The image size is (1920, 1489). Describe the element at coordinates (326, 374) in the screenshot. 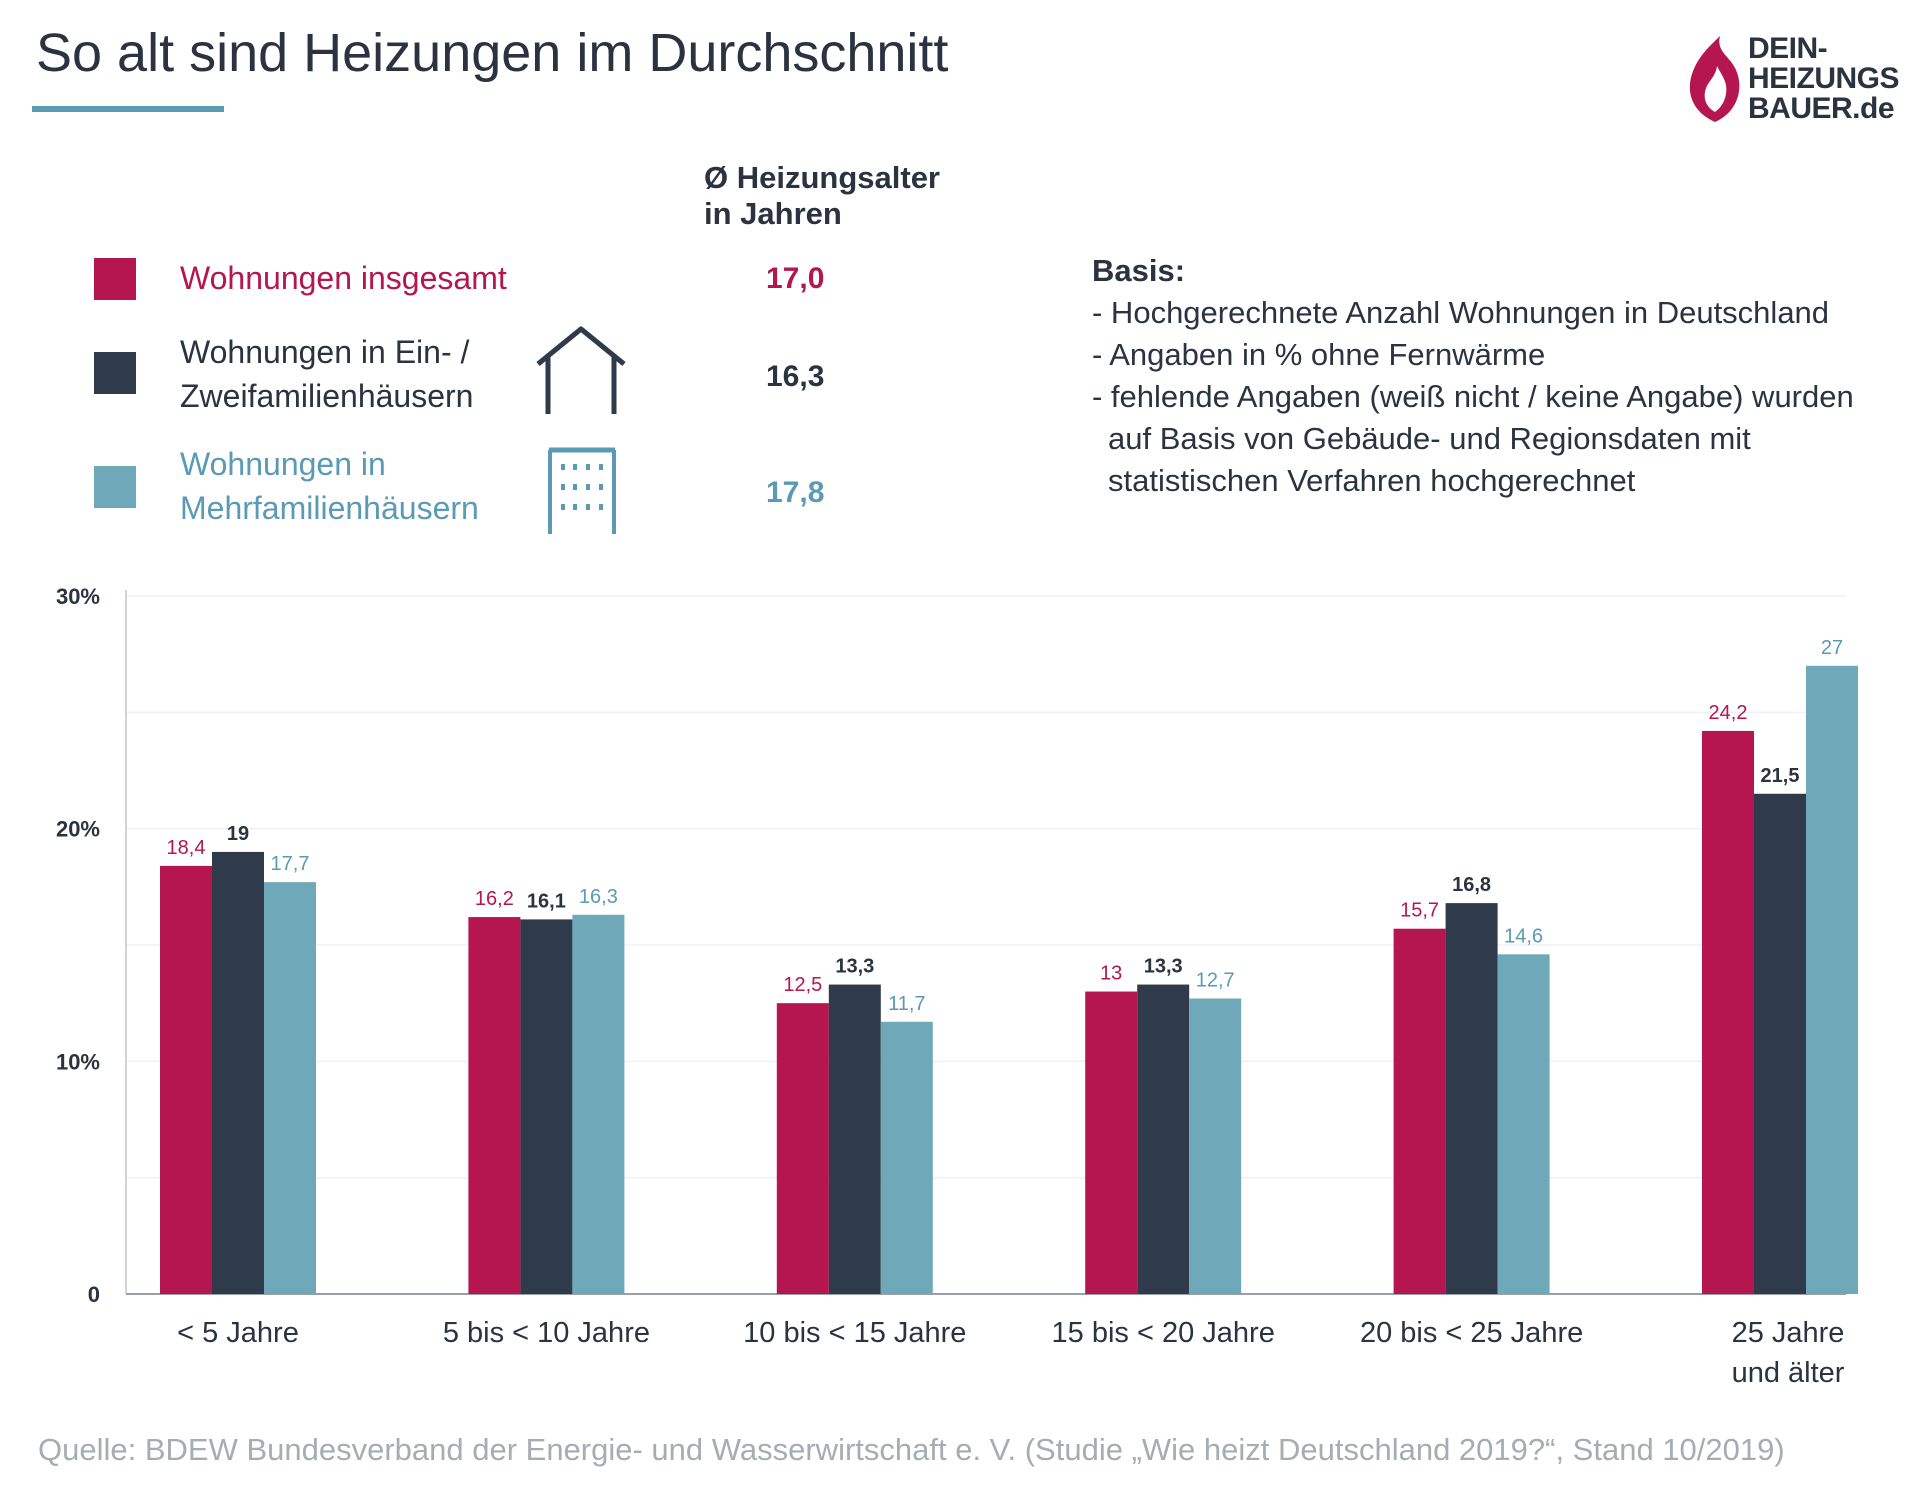

I see `legend-label-single-family: Wohnungen in Ein- / Zweifamilienhäusern` at that location.